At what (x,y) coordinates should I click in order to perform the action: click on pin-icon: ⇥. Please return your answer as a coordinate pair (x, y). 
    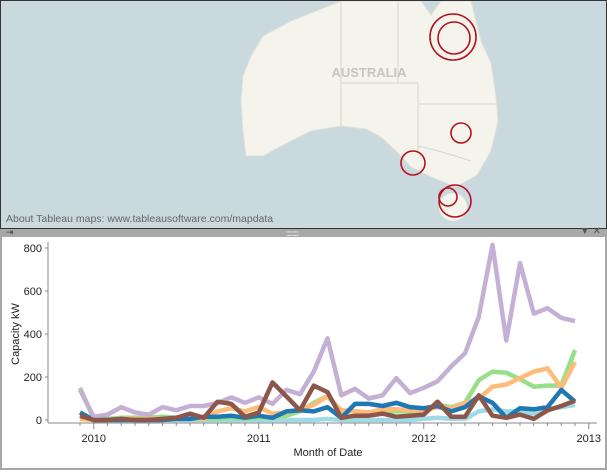
    Looking at the image, I should click on (10, 232).